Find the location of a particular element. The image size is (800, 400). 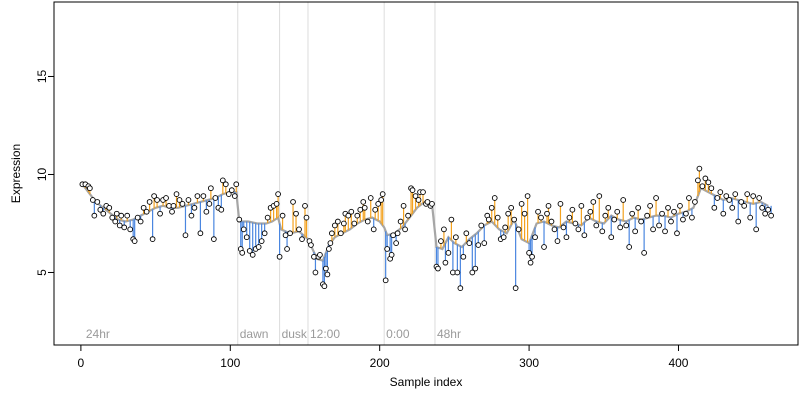

marker-label: 12:00 is located at coordinates (325, 334).